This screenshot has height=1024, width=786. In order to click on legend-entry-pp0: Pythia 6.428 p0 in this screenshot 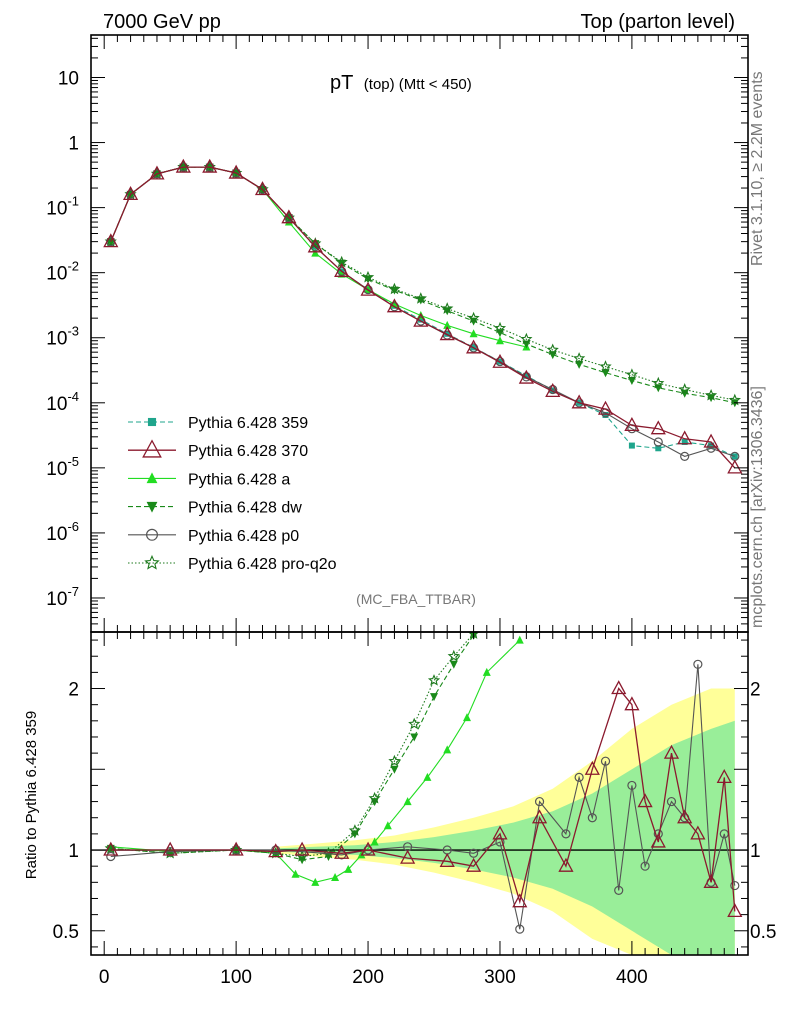, I will do `click(213, 536)`.